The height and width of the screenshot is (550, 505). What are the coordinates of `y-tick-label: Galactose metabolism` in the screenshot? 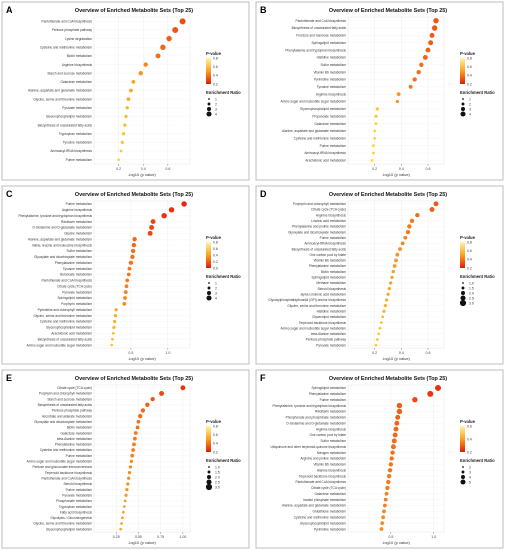 It's located at (330, 124).